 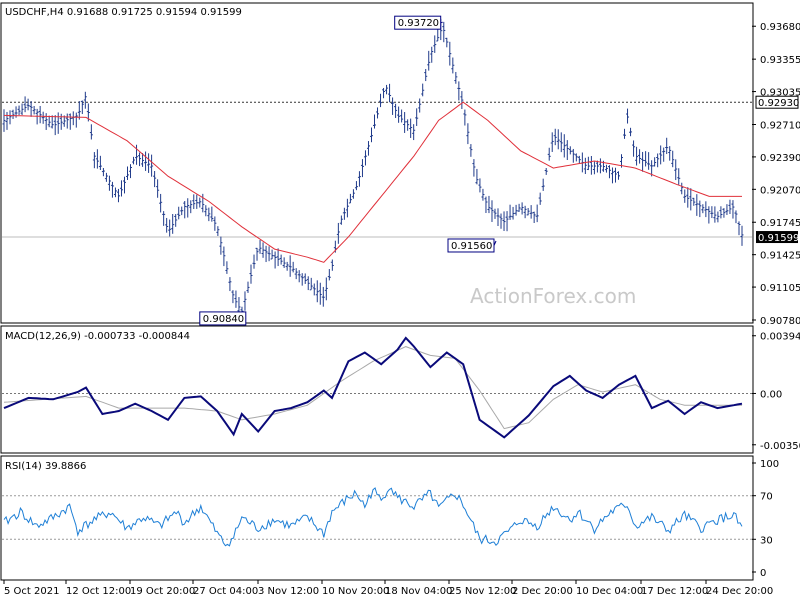 I want to click on price-ytick-label: 0.93355, so click(x=780, y=60).